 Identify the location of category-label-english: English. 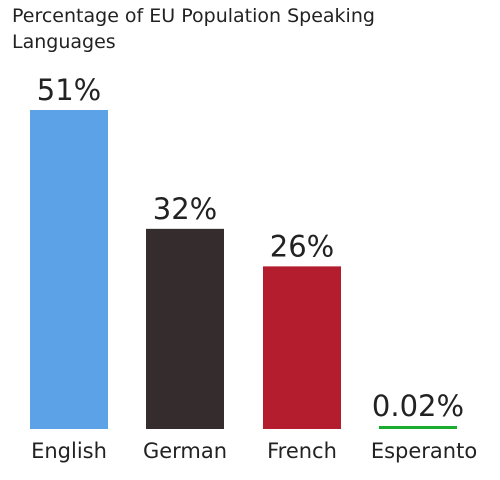
(69, 451).